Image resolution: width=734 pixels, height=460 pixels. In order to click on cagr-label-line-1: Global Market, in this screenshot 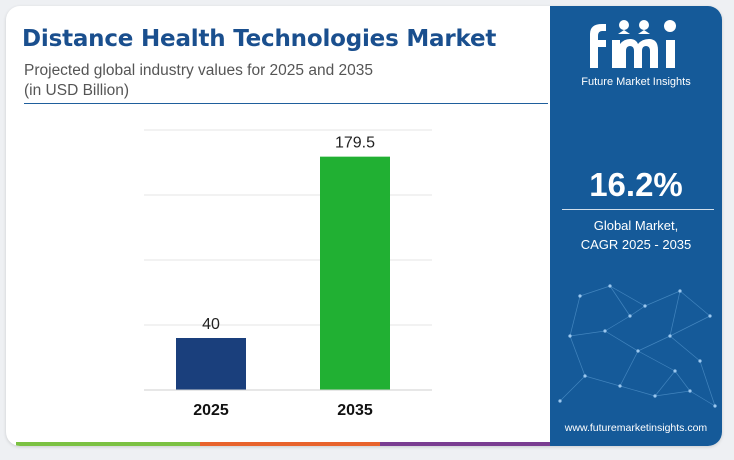, I will do `click(636, 225)`.